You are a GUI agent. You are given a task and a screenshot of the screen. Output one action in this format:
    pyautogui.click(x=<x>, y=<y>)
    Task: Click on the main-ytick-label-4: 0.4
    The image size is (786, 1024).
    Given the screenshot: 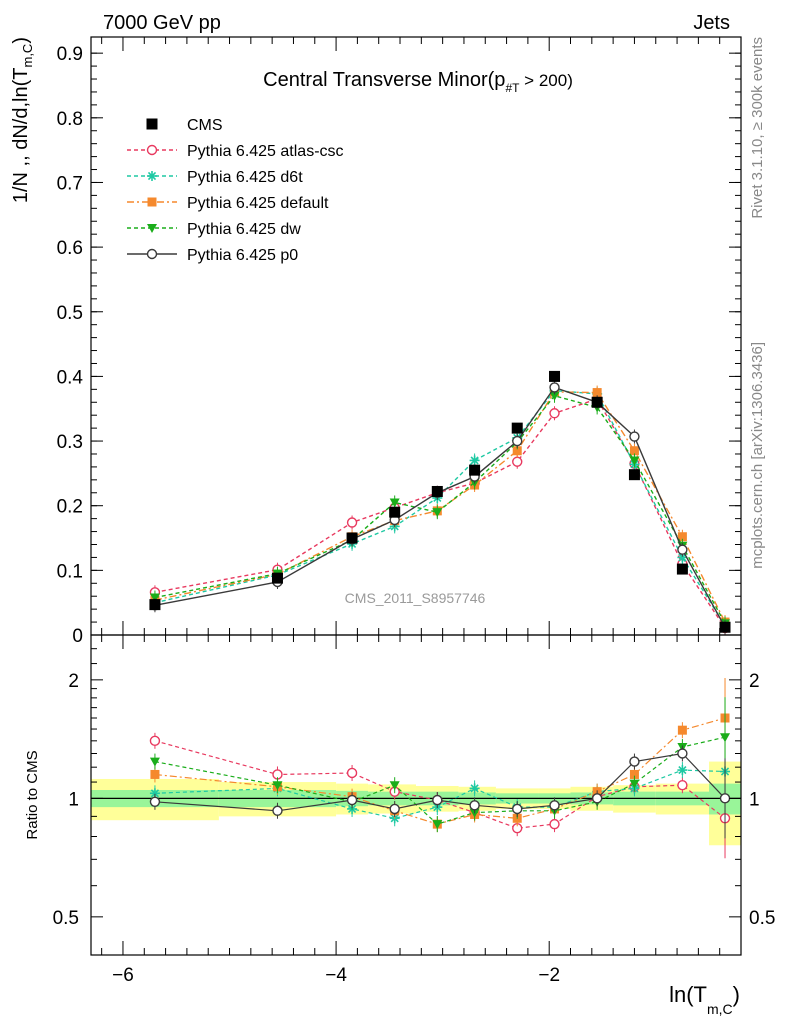 What is the action you would take?
    pyautogui.click(x=70, y=377)
    